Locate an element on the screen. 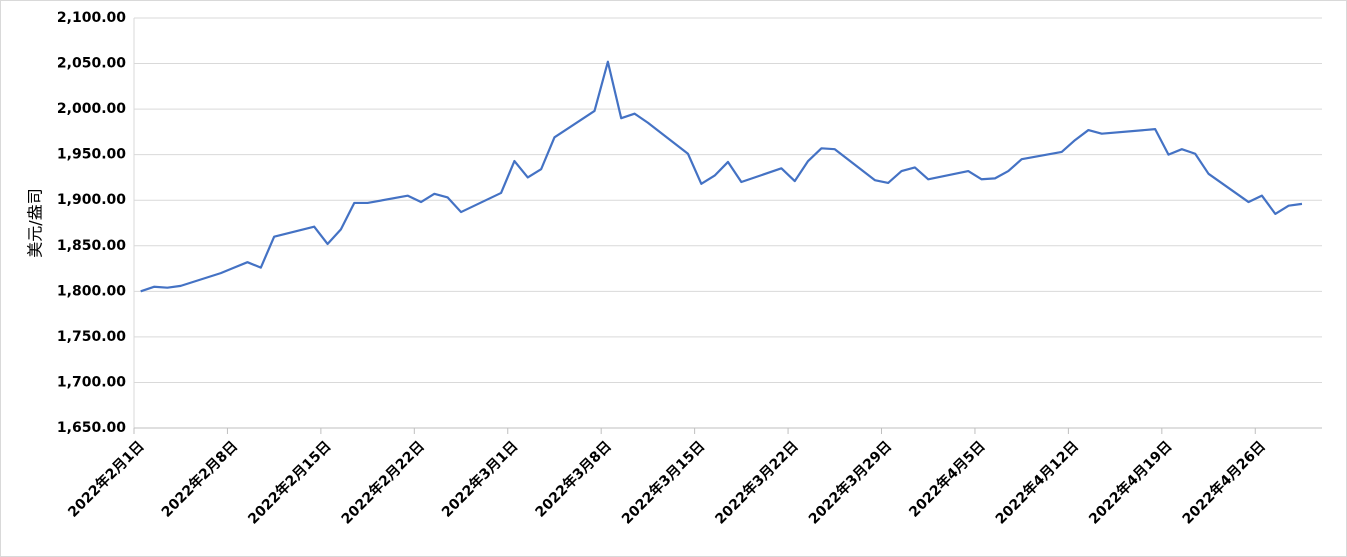 The width and height of the screenshot is (1347, 557). y-tick-label: 1,900.00 is located at coordinates (91, 200).